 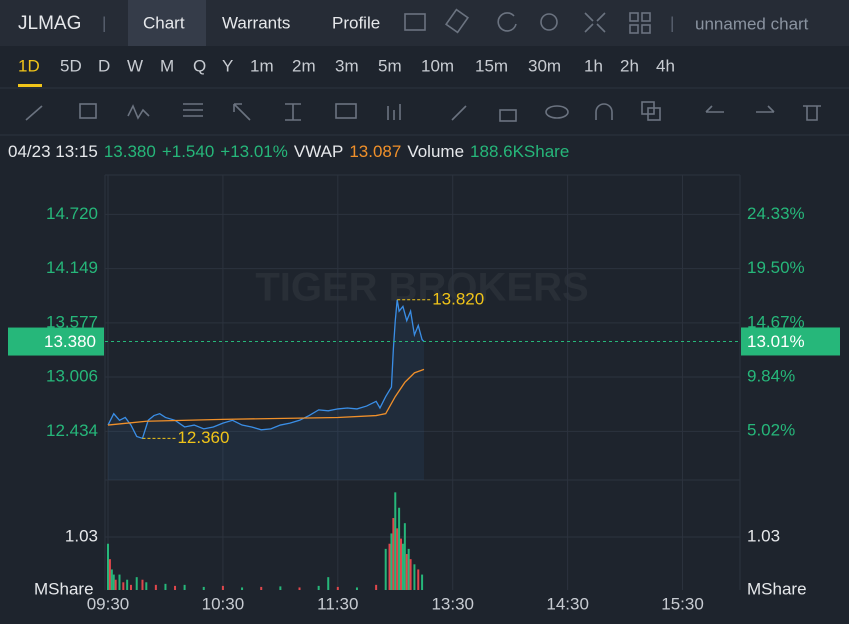 I want to click on volume-tick-label: 1.03, so click(x=81, y=536).